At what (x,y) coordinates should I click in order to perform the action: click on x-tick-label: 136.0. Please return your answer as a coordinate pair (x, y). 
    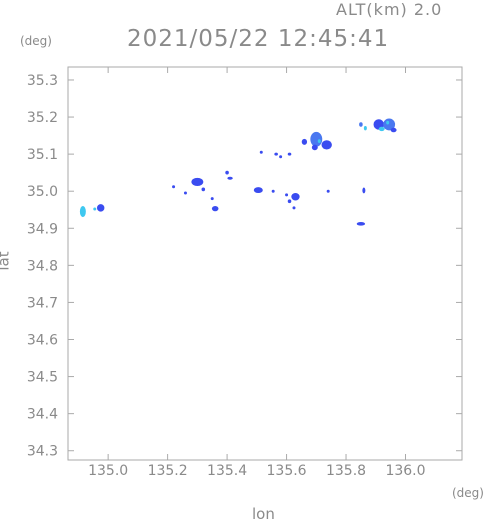
    Looking at the image, I should click on (405, 471).